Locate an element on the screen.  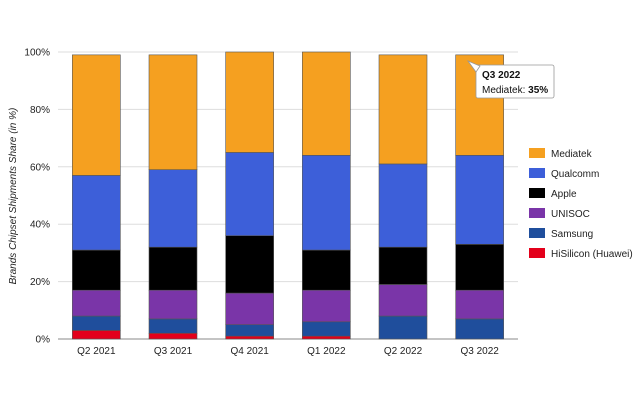
tooltip-value: 35% is located at coordinates (538, 90).